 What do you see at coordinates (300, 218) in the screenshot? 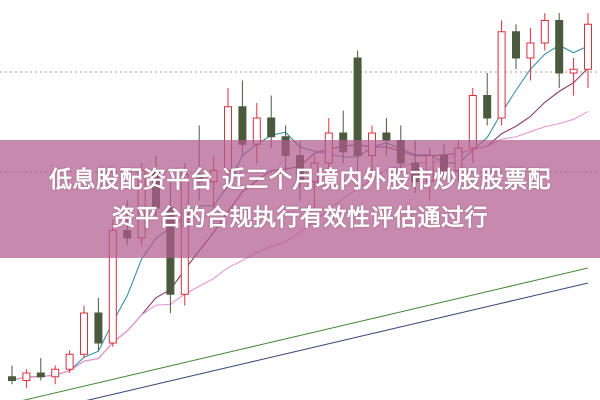
I see `headline-line-2: 资平台的合规执行有效性评估通过行` at bounding box center [300, 218].